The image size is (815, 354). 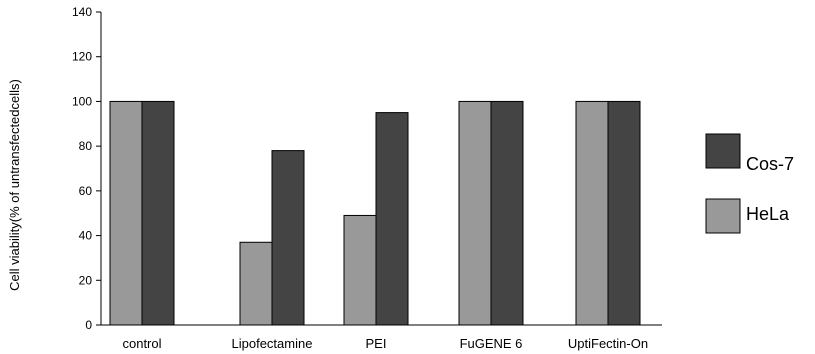 What do you see at coordinates (86, 191) in the screenshot?
I see `y-tick-label: 60` at bounding box center [86, 191].